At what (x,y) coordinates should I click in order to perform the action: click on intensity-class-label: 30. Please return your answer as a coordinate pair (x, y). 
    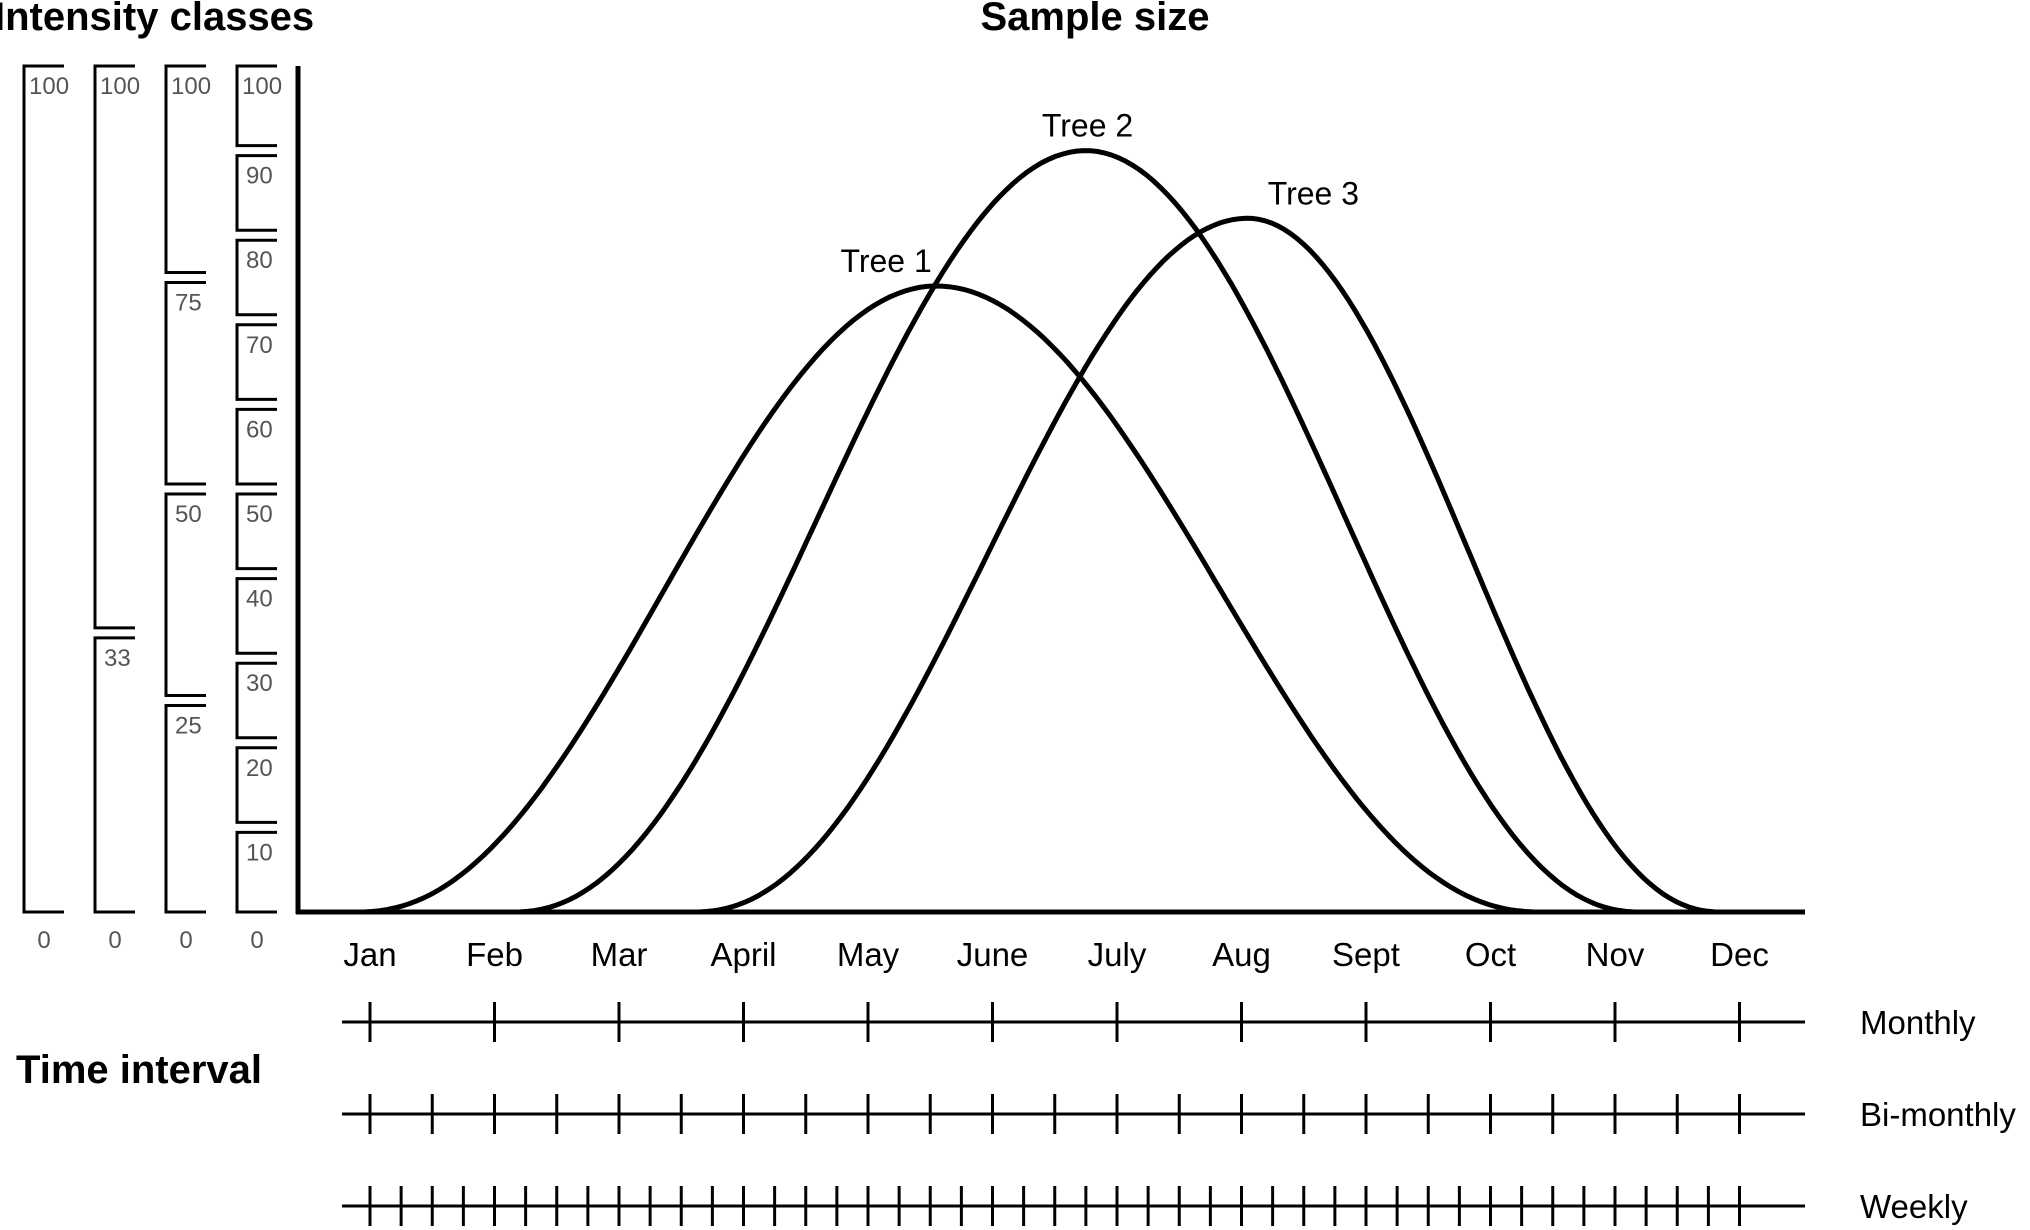
    Looking at the image, I should click on (259, 683).